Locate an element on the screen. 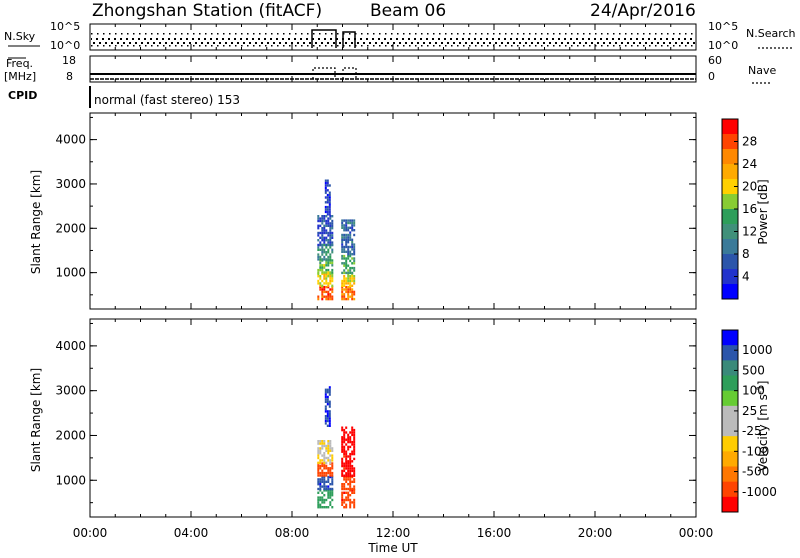 Image resolution: width=800 pixels, height=558 pixels. y-tick-label: 2000 is located at coordinates (70, 228).